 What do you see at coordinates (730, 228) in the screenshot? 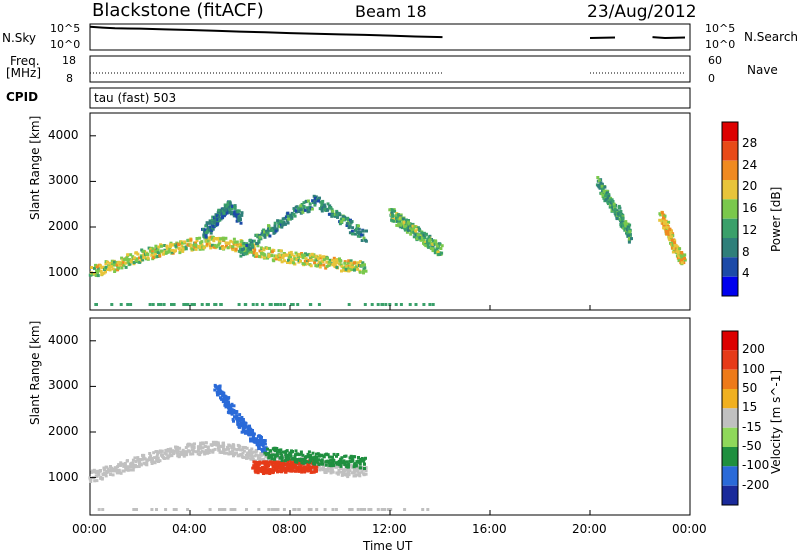
I see `power-colorbar-swatch` at bounding box center [730, 228].